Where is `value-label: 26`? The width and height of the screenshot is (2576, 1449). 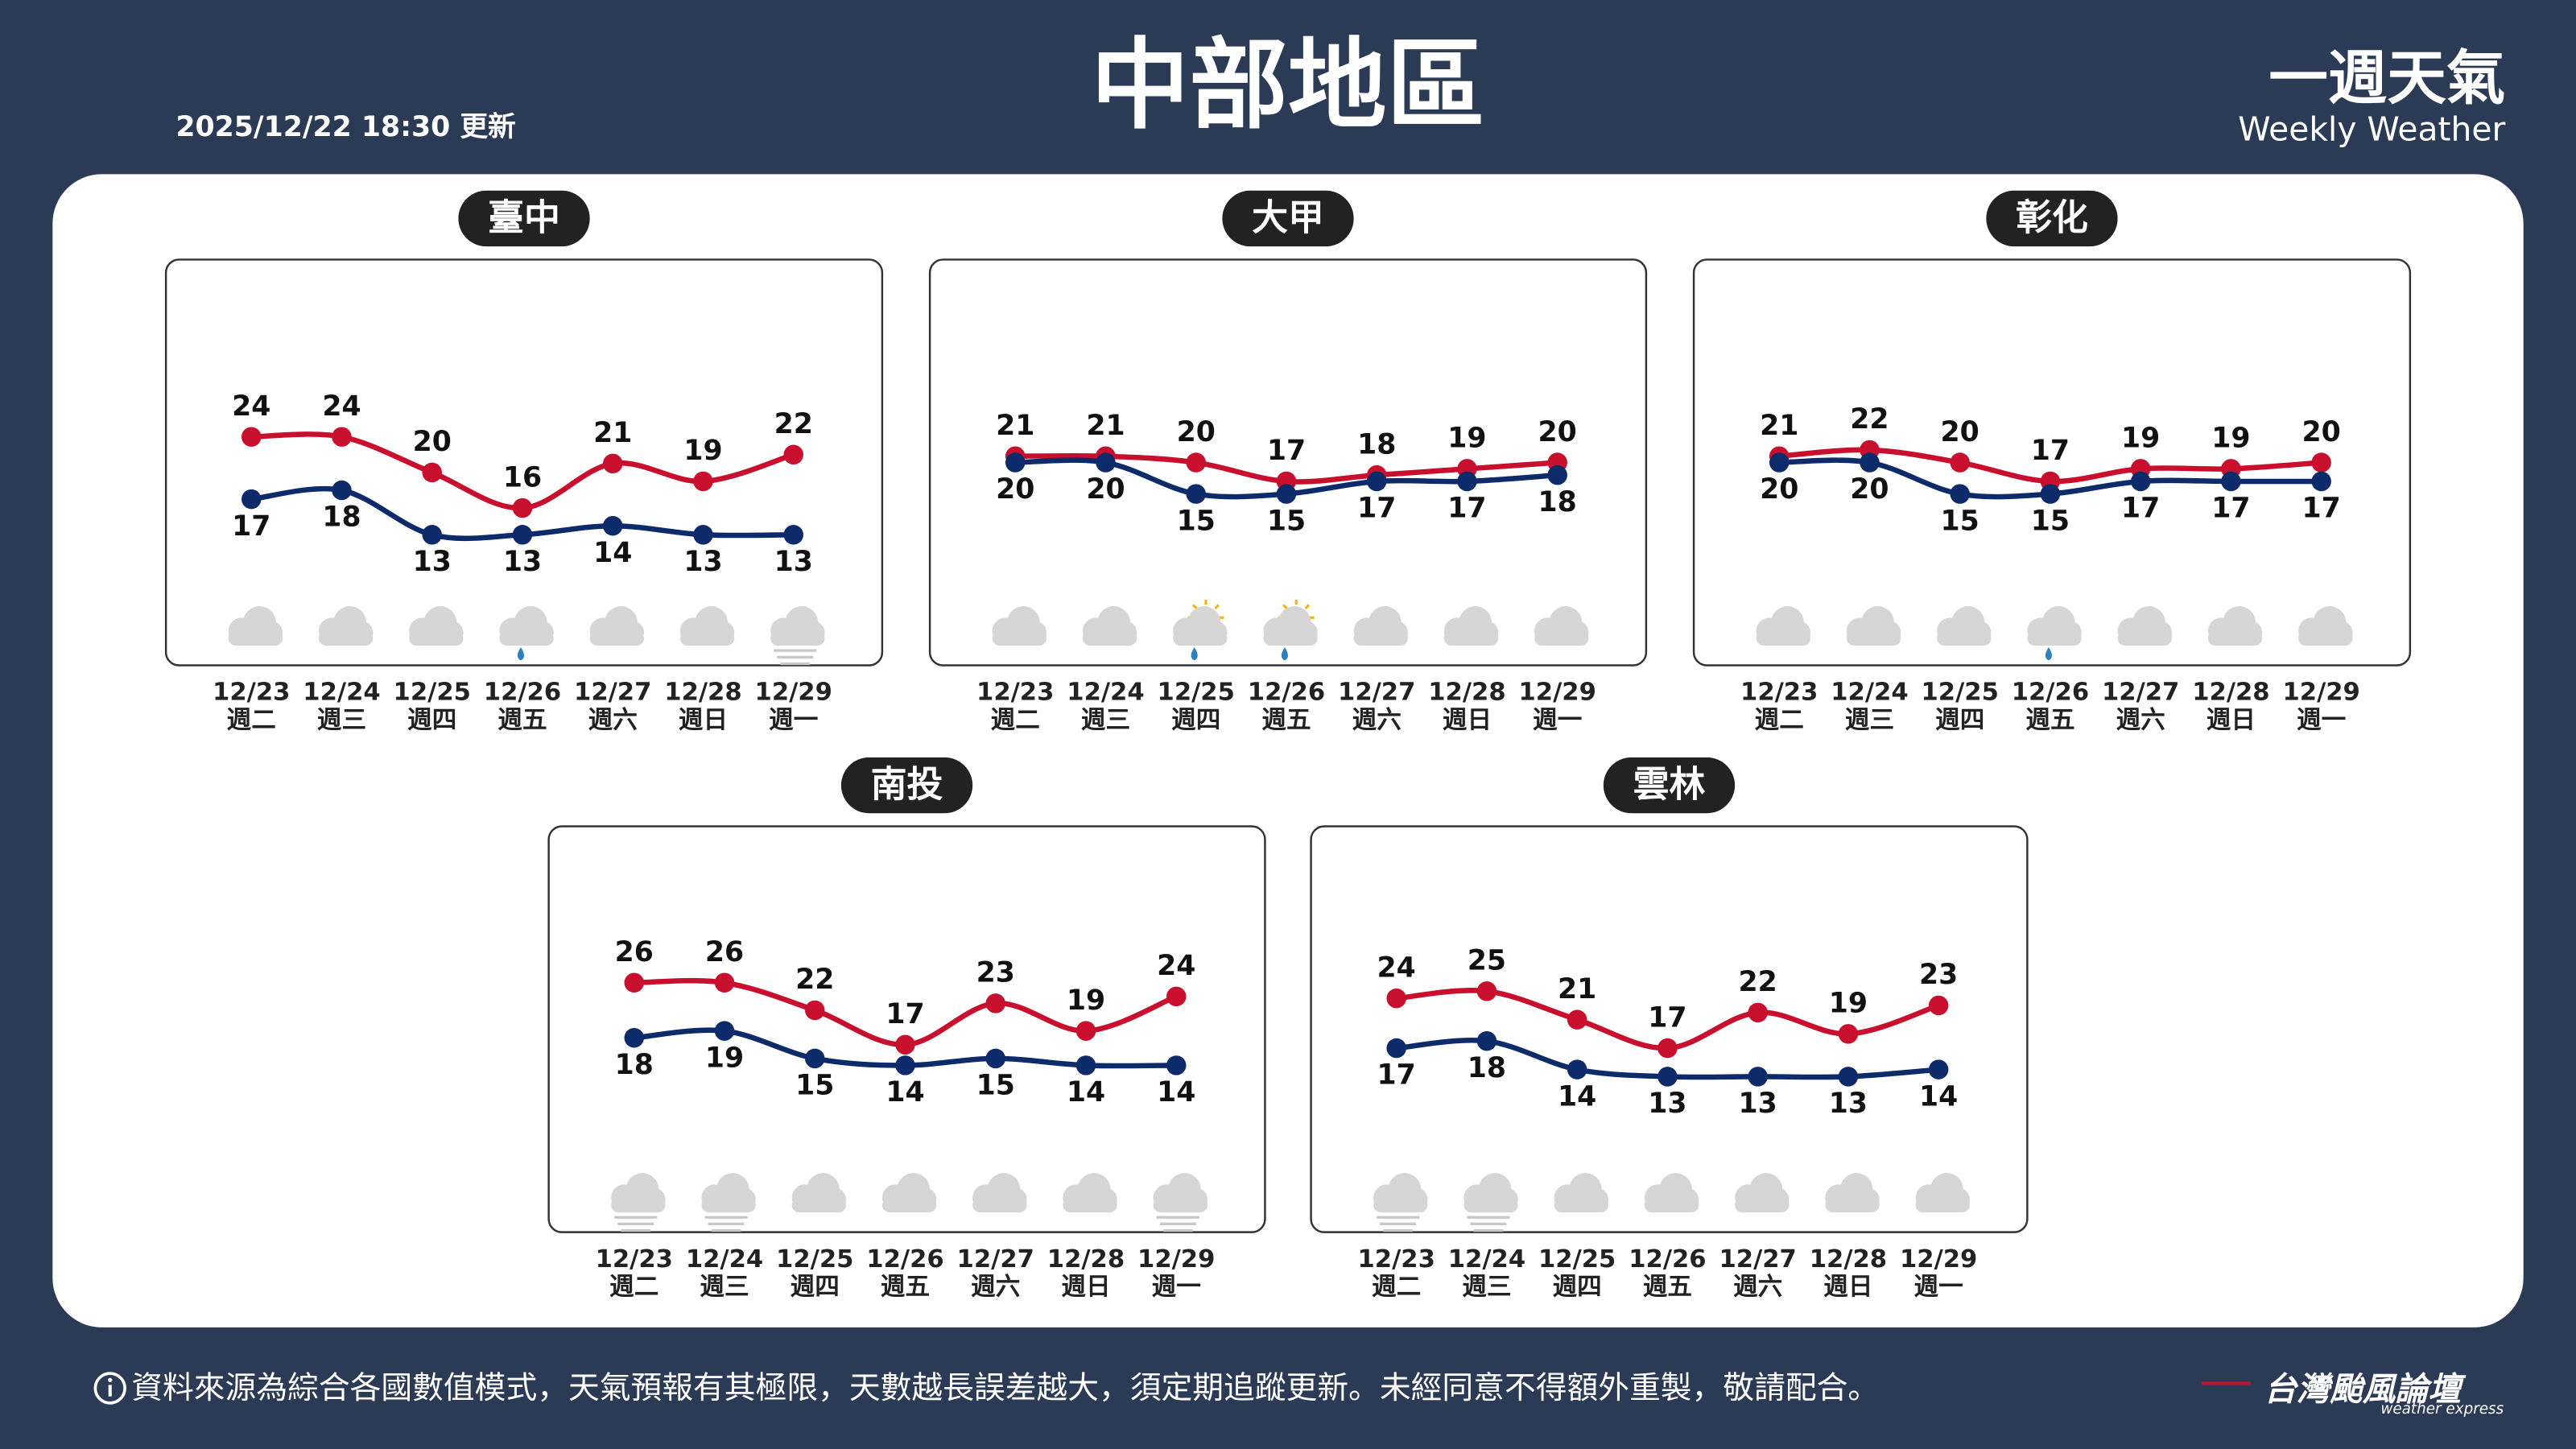
value-label: 26 is located at coordinates (634, 952).